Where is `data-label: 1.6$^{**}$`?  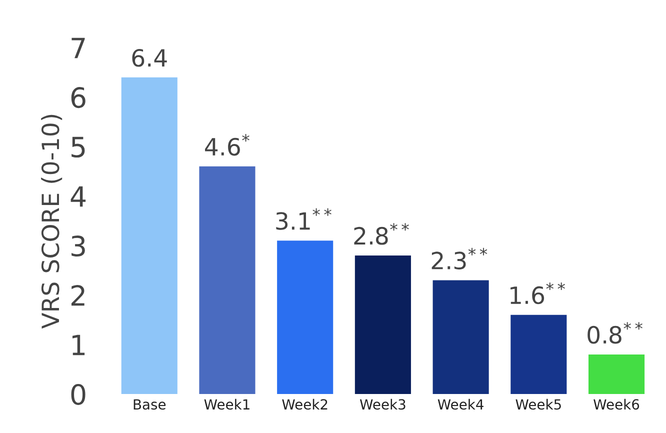
data-label: 1.6$^{**}$ is located at coordinates (537, 293).